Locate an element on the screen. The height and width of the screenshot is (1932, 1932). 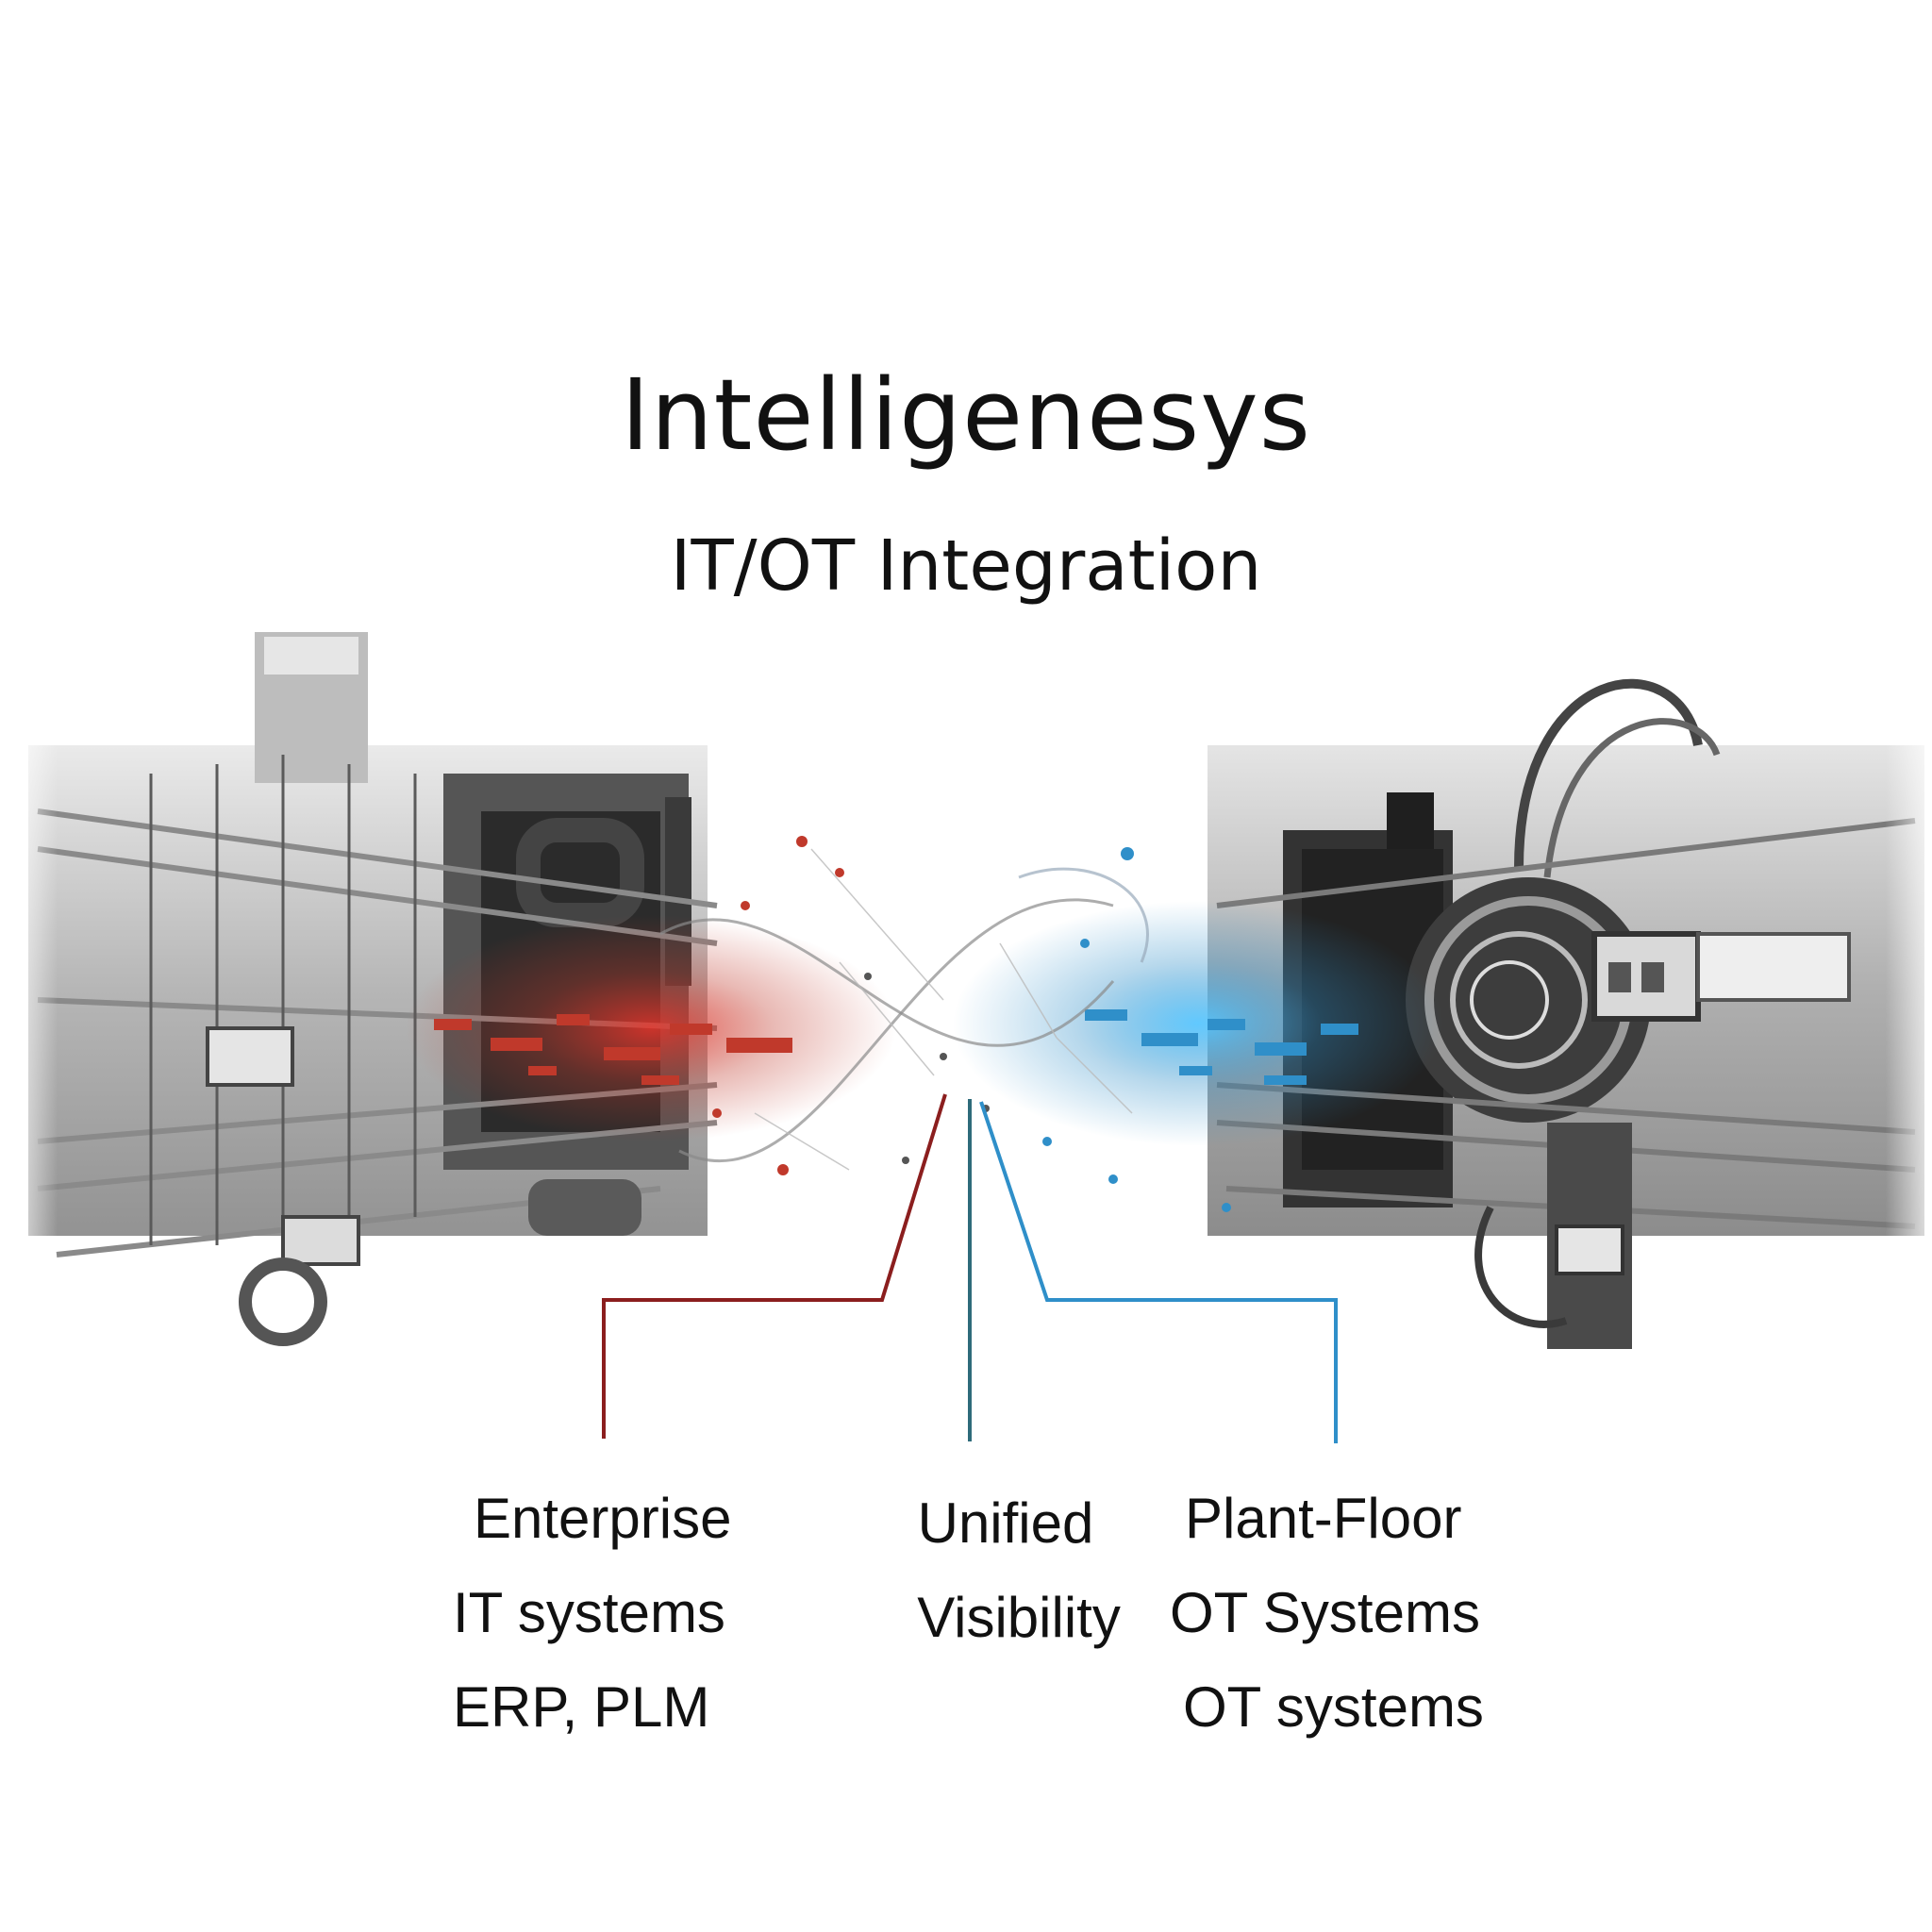
enterprise-it-label: Enterprise IT systems ERP, PLM is located at coordinates (622, 1613).